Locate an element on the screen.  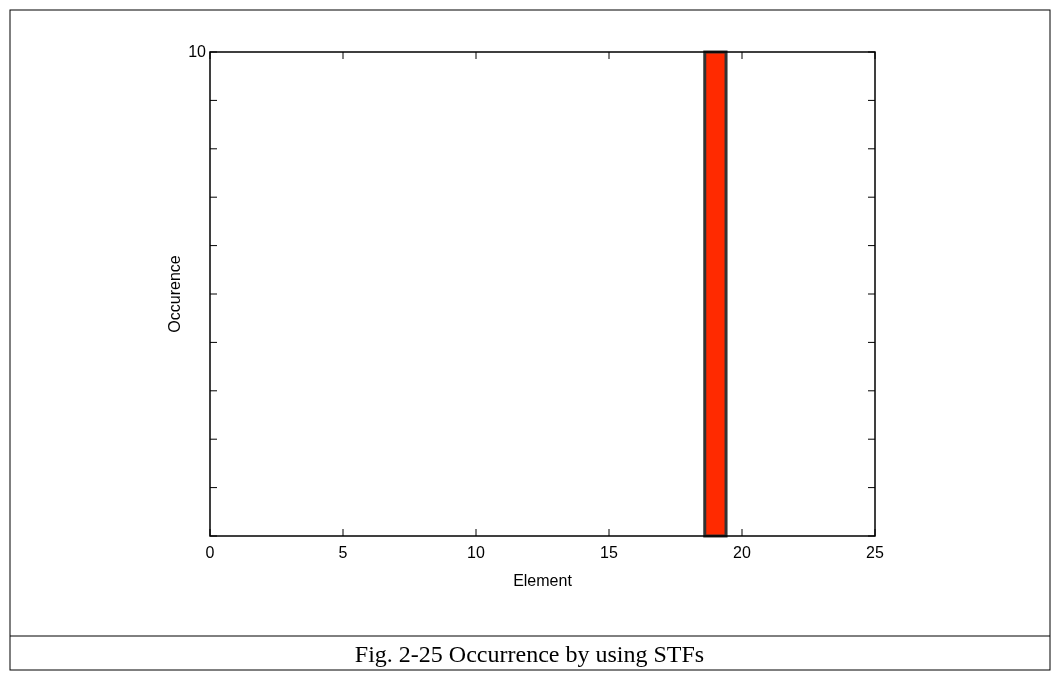
x-tick-label: 25 is located at coordinates (875, 552).